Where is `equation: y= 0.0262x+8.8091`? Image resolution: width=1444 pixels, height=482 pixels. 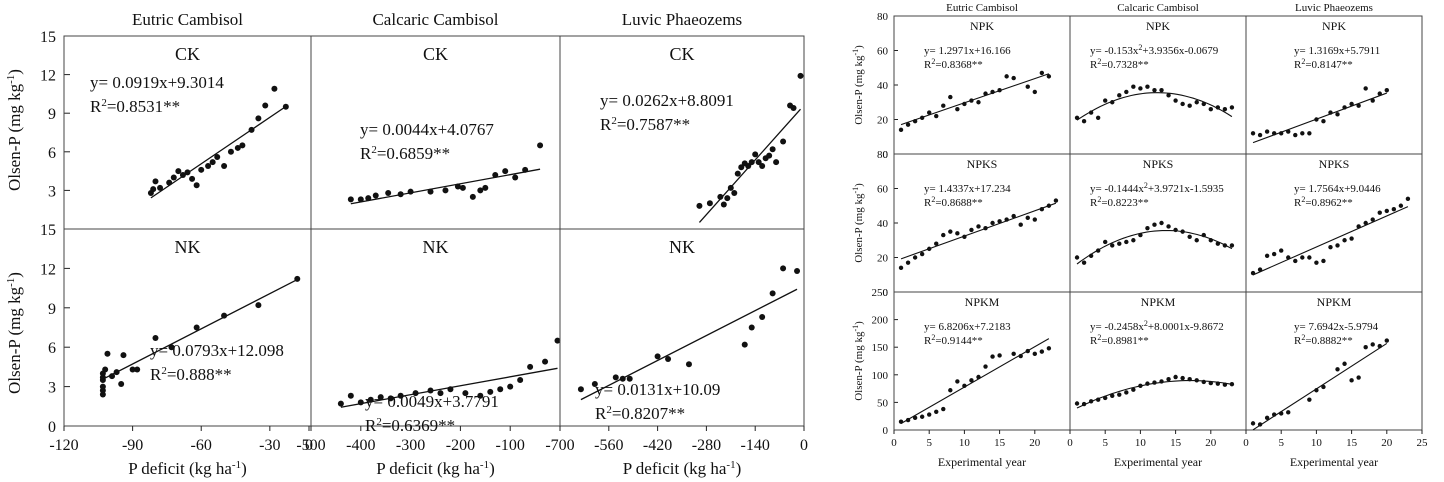 equation: y= 0.0262x+8.8091 is located at coordinates (667, 100).